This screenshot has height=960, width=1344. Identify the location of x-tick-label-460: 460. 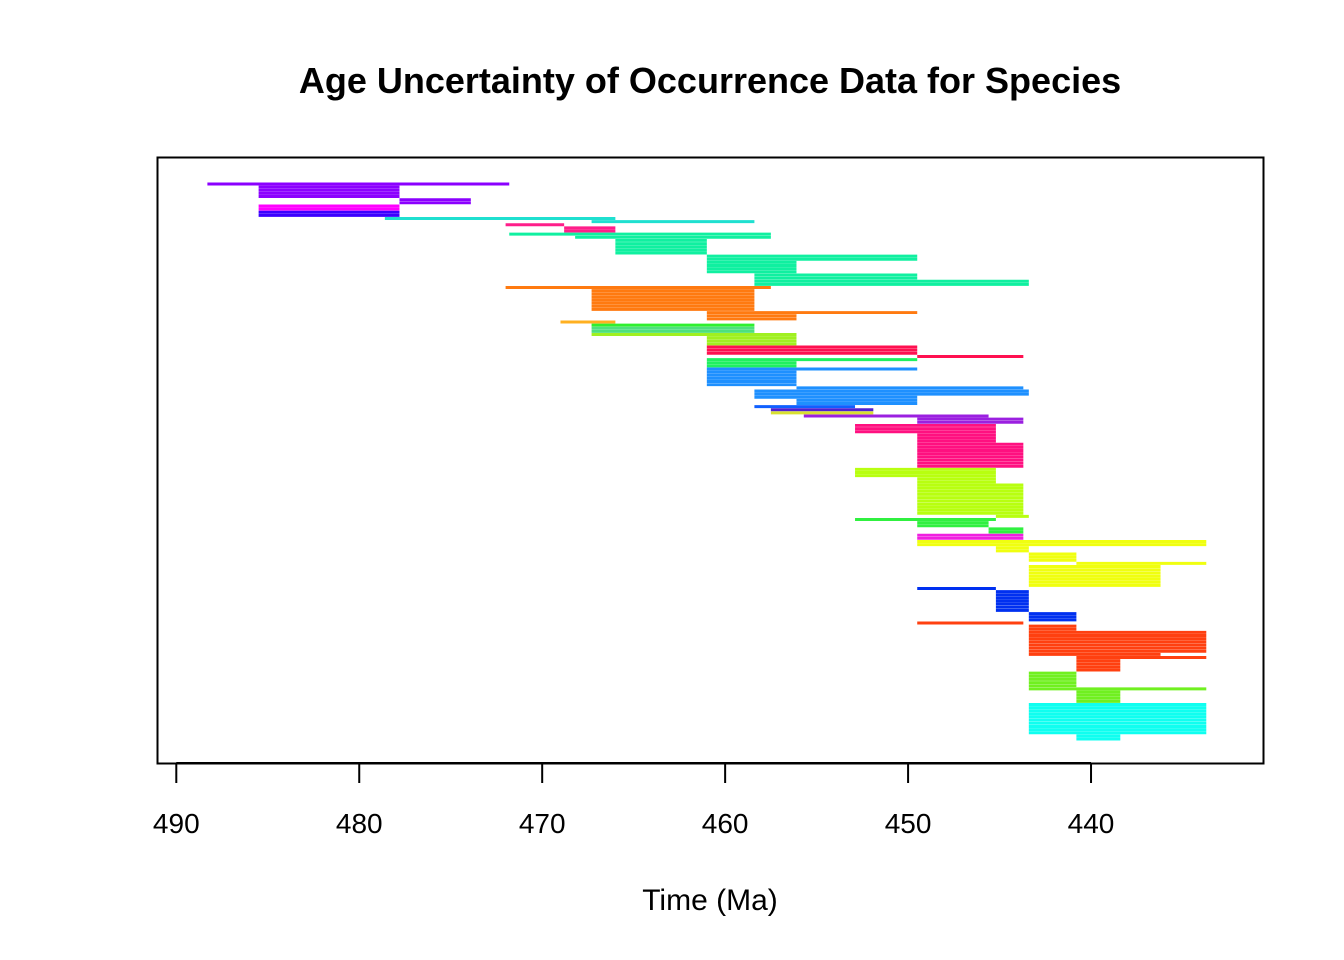
(725, 823).